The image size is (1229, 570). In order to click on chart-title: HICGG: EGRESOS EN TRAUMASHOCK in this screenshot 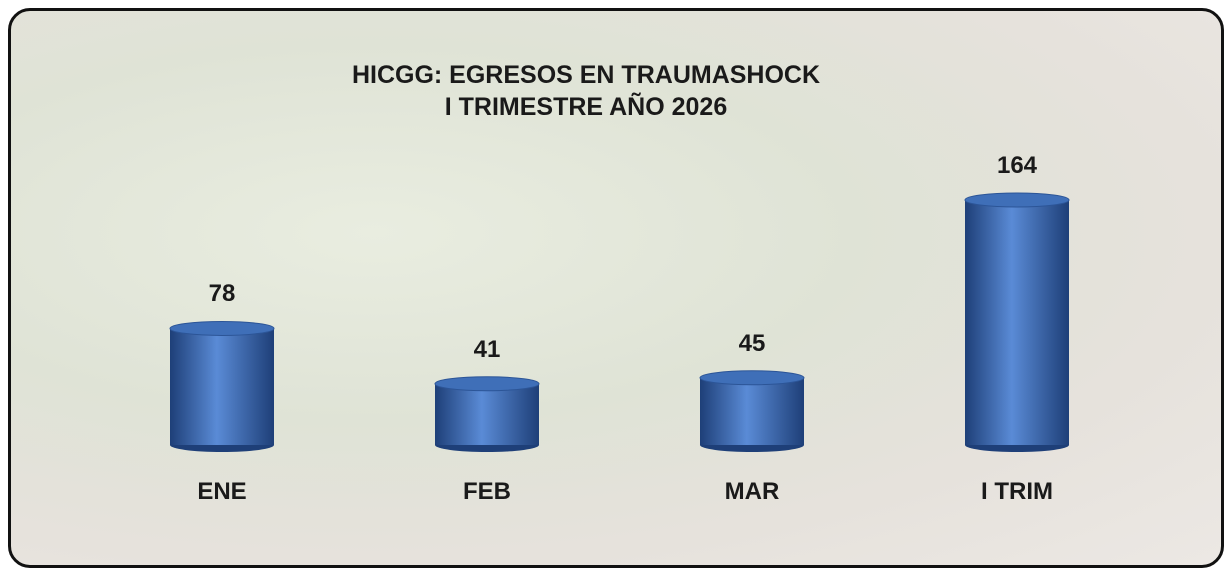, I will do `click(586, 75)`.